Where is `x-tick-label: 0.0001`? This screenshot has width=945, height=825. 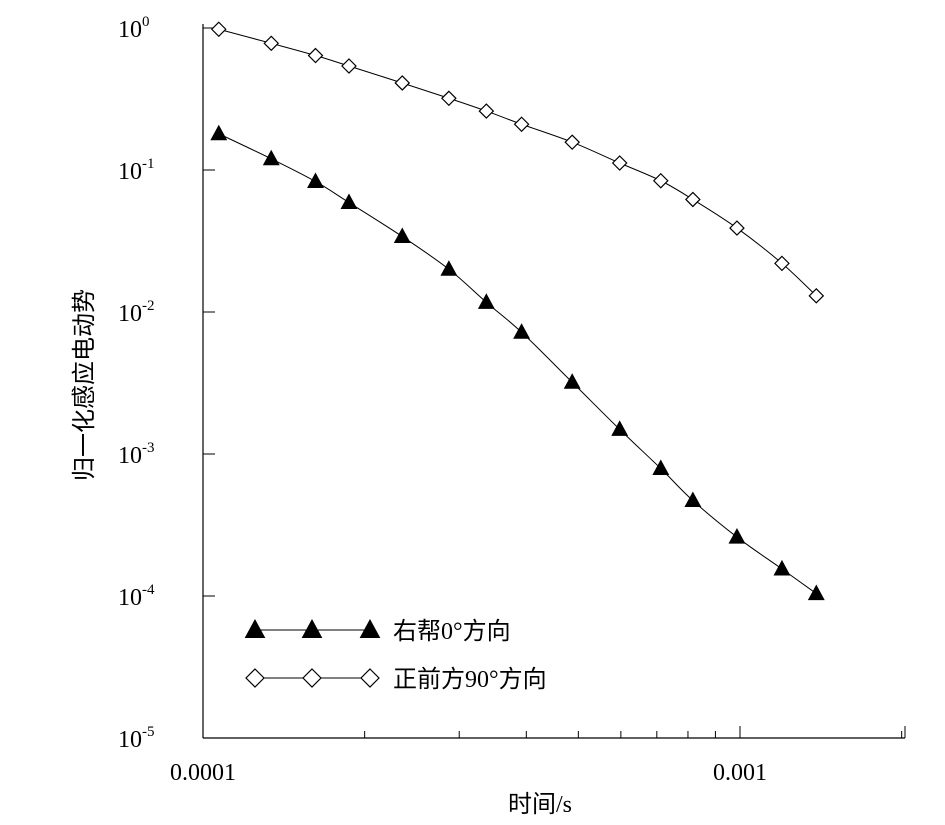 x-tick-label: 0.0001 is located at coordinates (203, 773).